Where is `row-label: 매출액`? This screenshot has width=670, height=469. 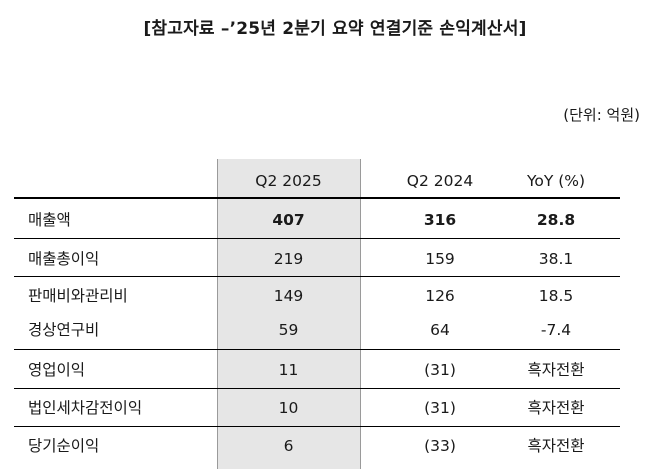 row-label: 매출액 is located at coordinates (49, 220).